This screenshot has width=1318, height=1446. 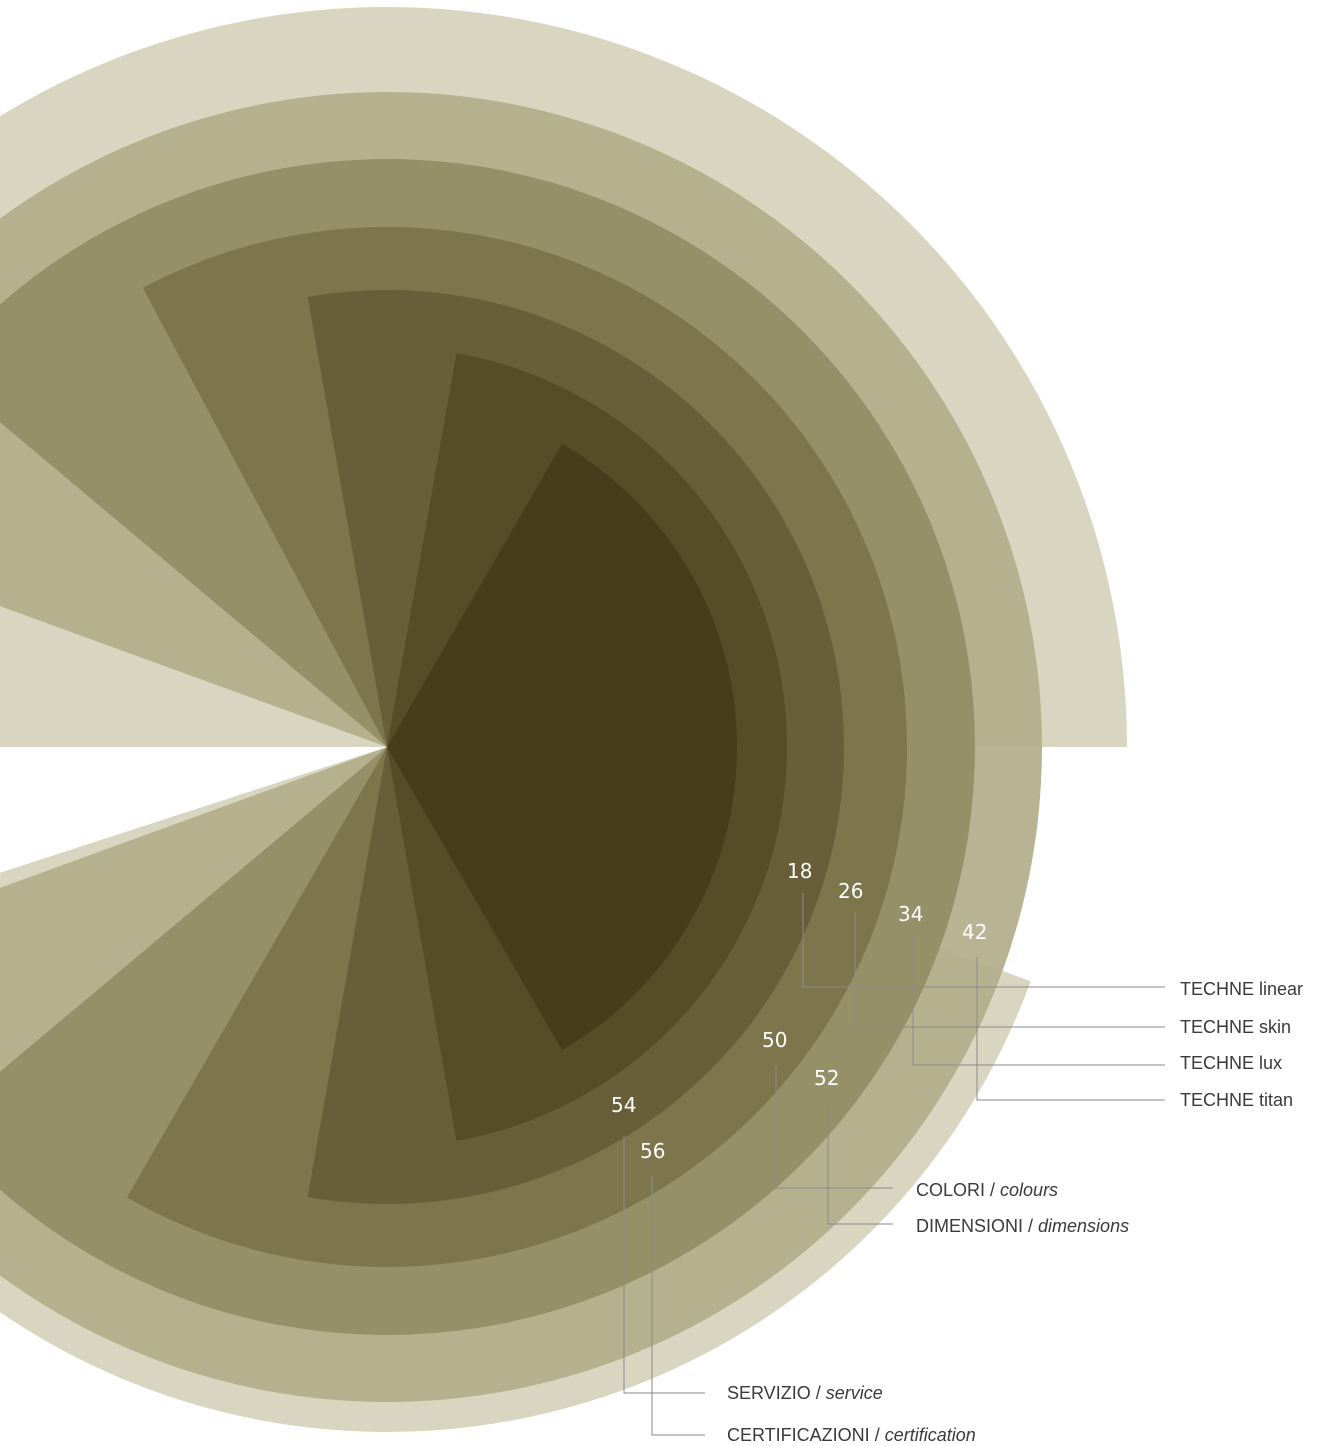 I want to click on label-dimensioni: DIMENSIONI / dimensions, so click(x=1022, y=1226).